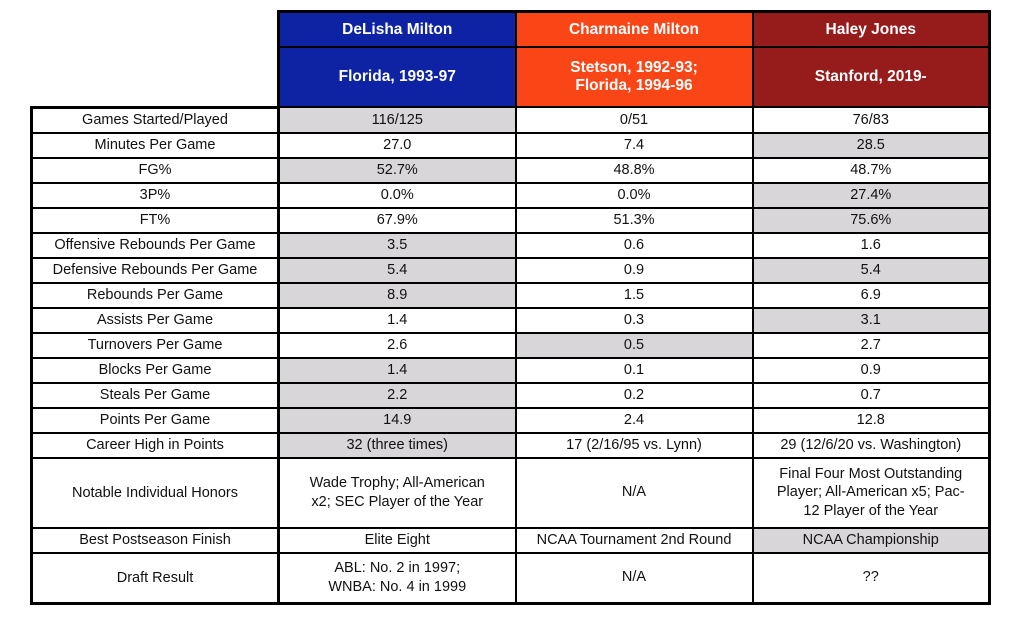 This screenshot has height=643, width=1023. What do you see at coordinates (634, 170) in the screenshot?
I see `stat-cell: 48.8%` at bounding box center [634, 170].